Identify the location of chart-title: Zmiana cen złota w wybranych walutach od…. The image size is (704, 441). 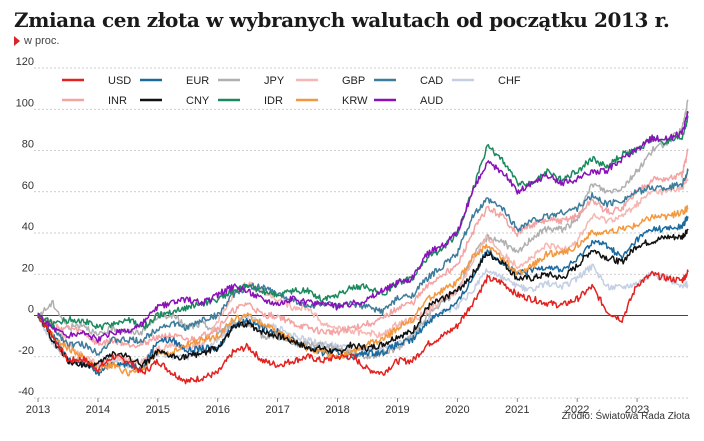
(342, 20).